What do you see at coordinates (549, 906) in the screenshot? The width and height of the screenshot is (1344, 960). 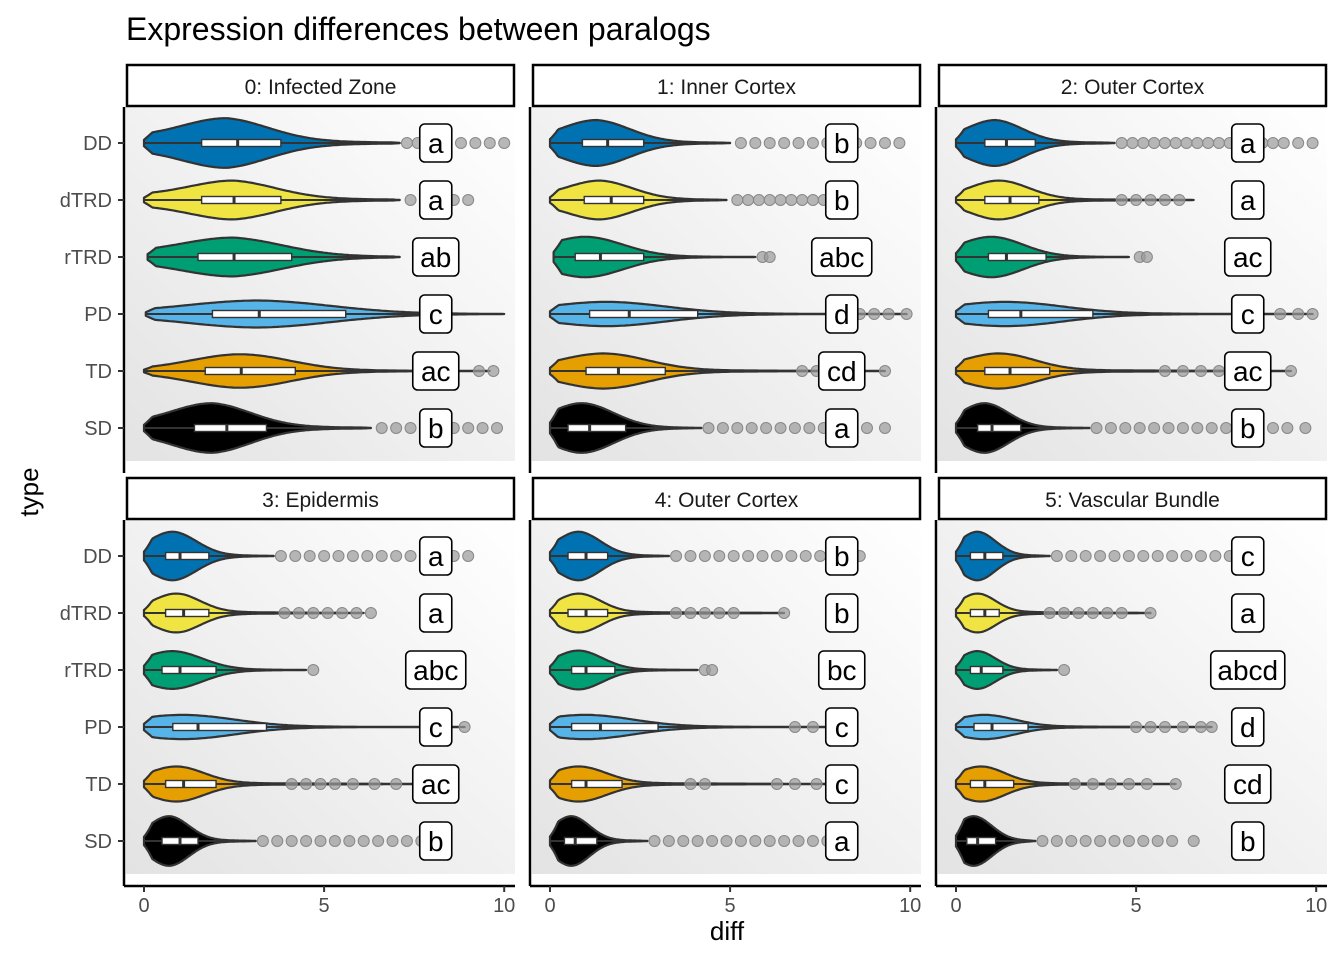 I see `x-tick-label: 0` at bounding box center [549, 906].